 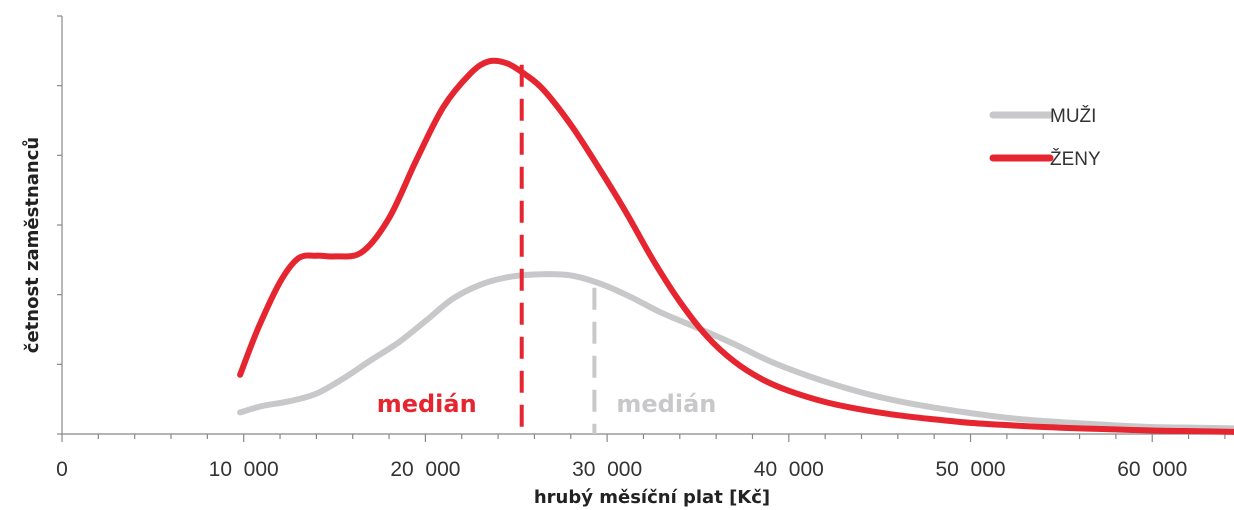 What do you see at coordinates (789, 469) in the screenshot?
I see `x-tick-label: 40 000` at bounding box center [789, 469].